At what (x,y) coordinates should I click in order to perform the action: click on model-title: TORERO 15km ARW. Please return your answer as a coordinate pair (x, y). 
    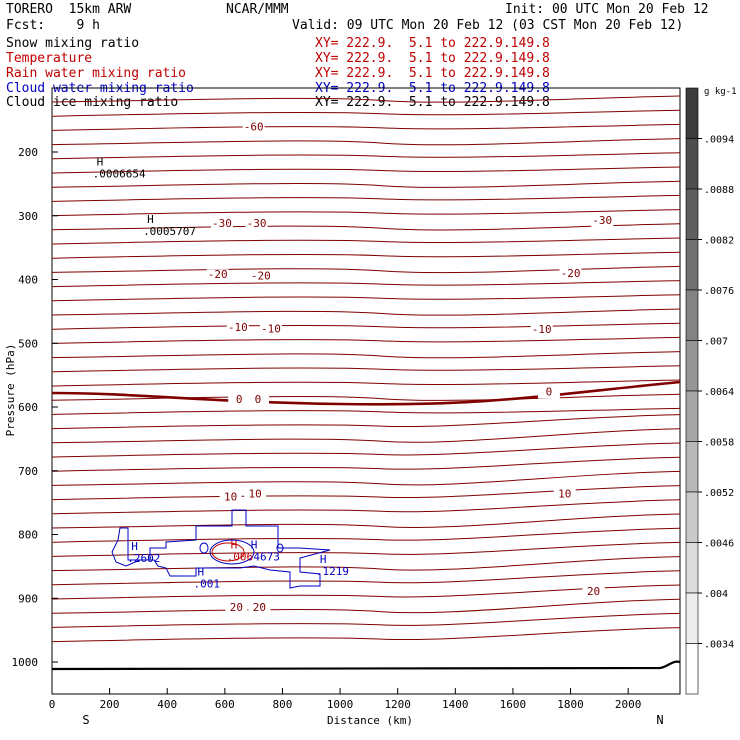
    Looking at the image, I should click on (69, 9).